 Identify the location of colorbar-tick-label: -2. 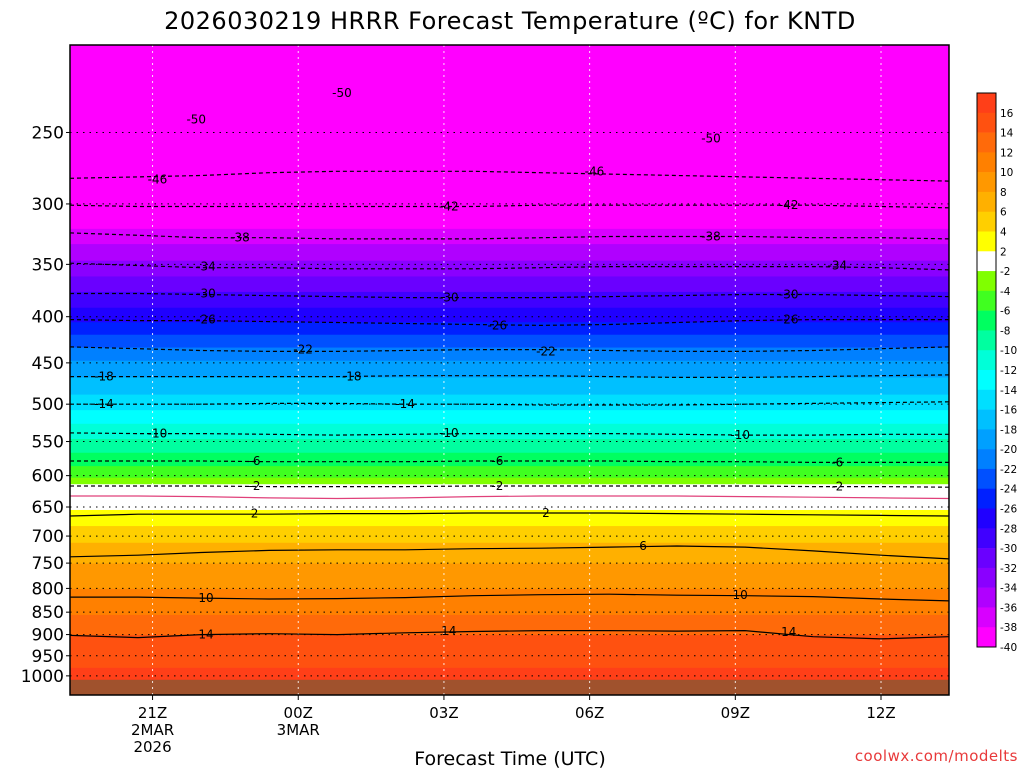
(1005, 272).